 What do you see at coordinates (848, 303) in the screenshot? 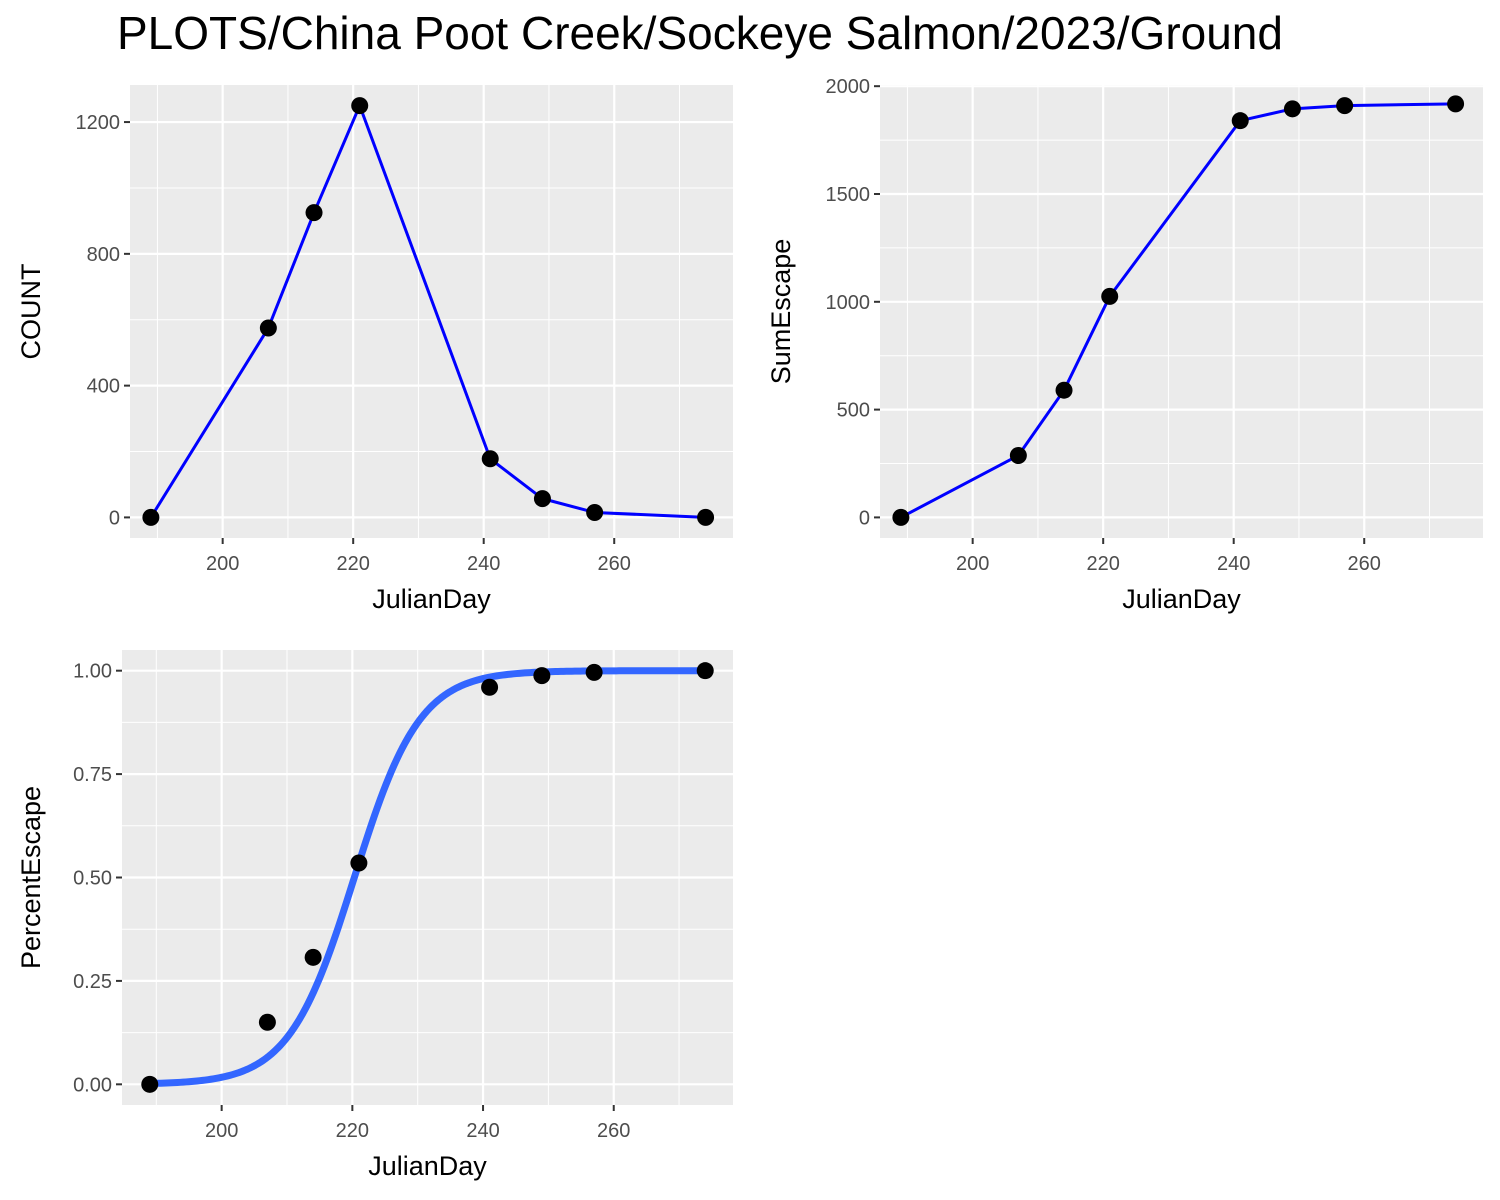
I see `y-tick-label: 1000` at bounding box center [848, 303].